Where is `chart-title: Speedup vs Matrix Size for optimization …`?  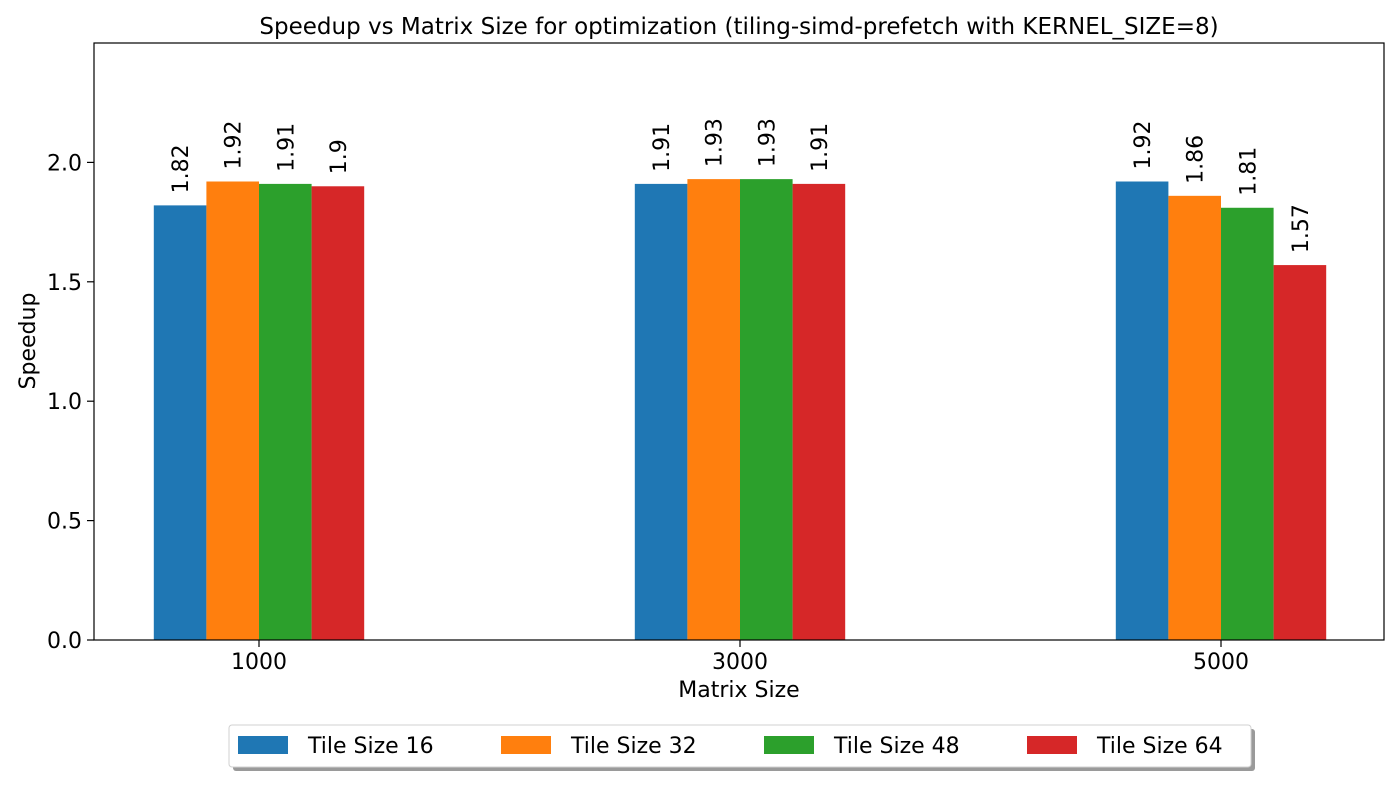 chart-title: Speedup vs Matrix Size for optimization … is located at coordinates (738, 27).